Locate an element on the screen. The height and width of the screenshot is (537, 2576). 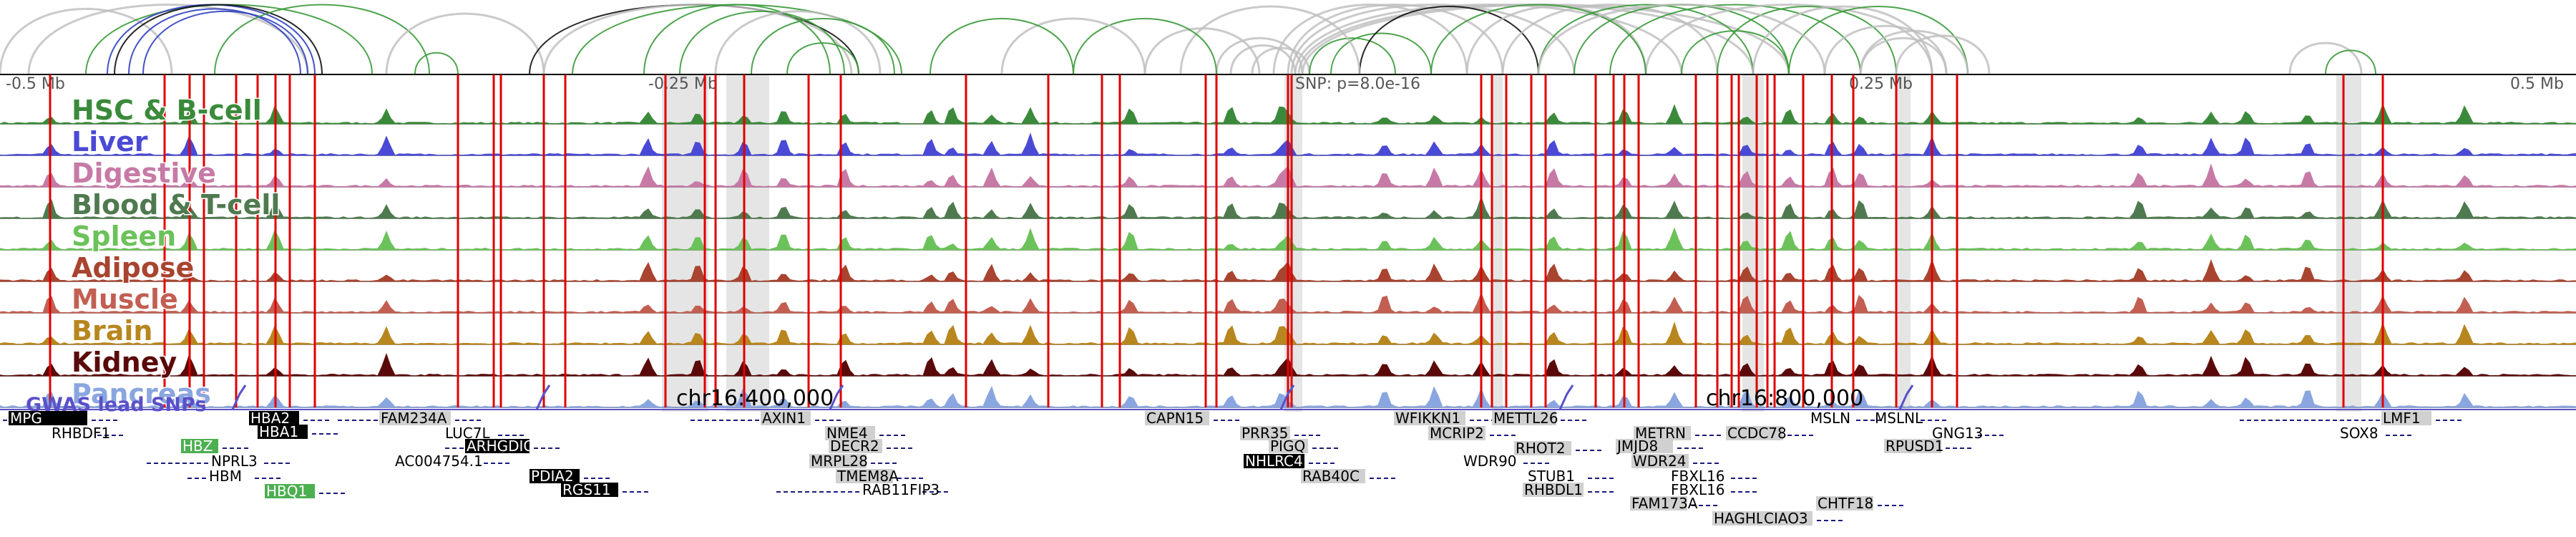
gene-label: WDR24 is located at coordinates (1660, 461).